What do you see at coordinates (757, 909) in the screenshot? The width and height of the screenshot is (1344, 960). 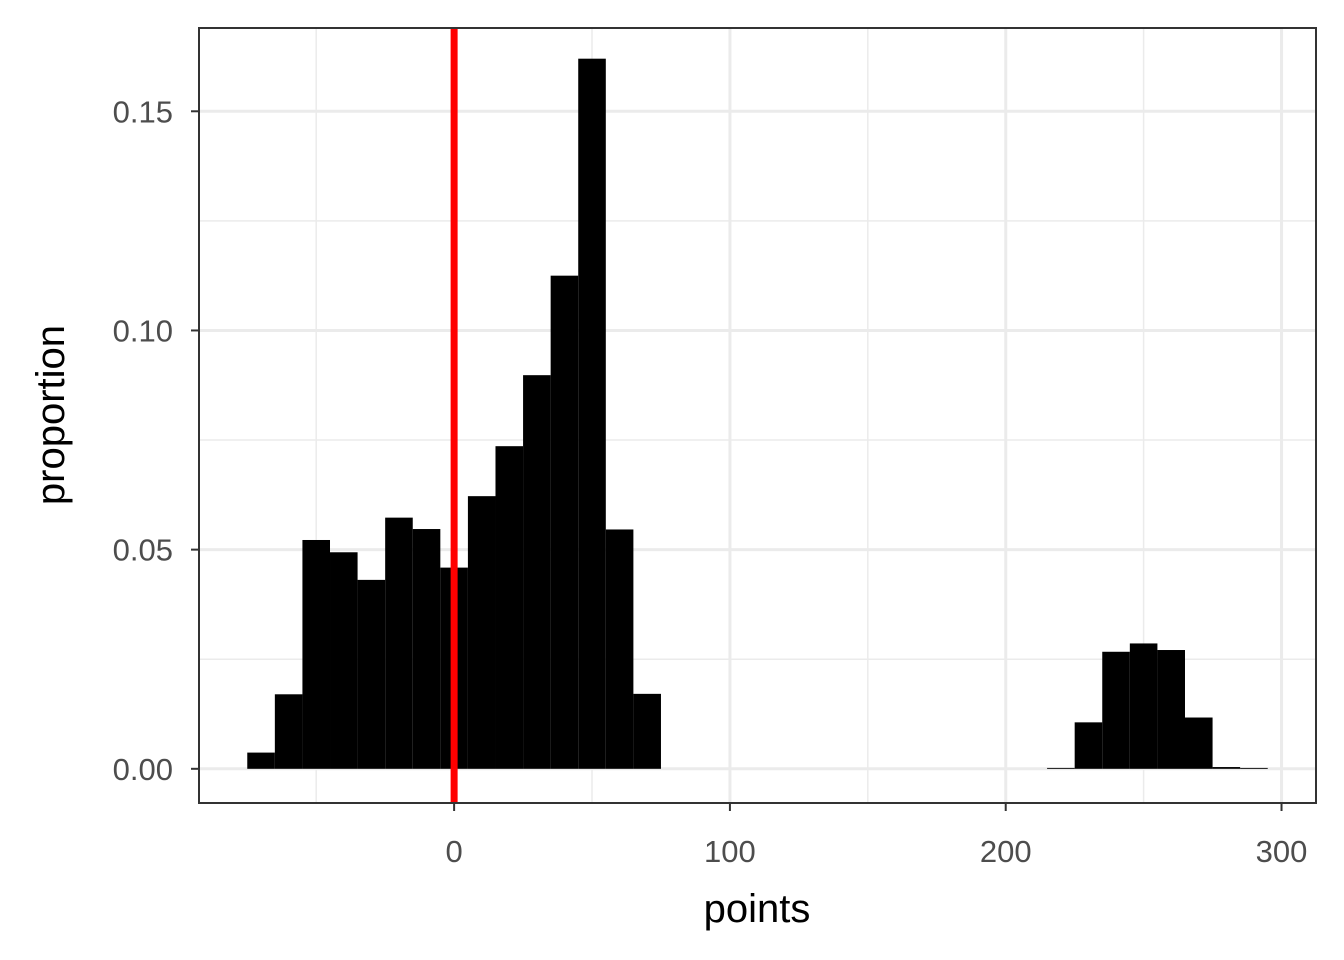 I see `x-axis-title: points` at bounding box center [757, 909].